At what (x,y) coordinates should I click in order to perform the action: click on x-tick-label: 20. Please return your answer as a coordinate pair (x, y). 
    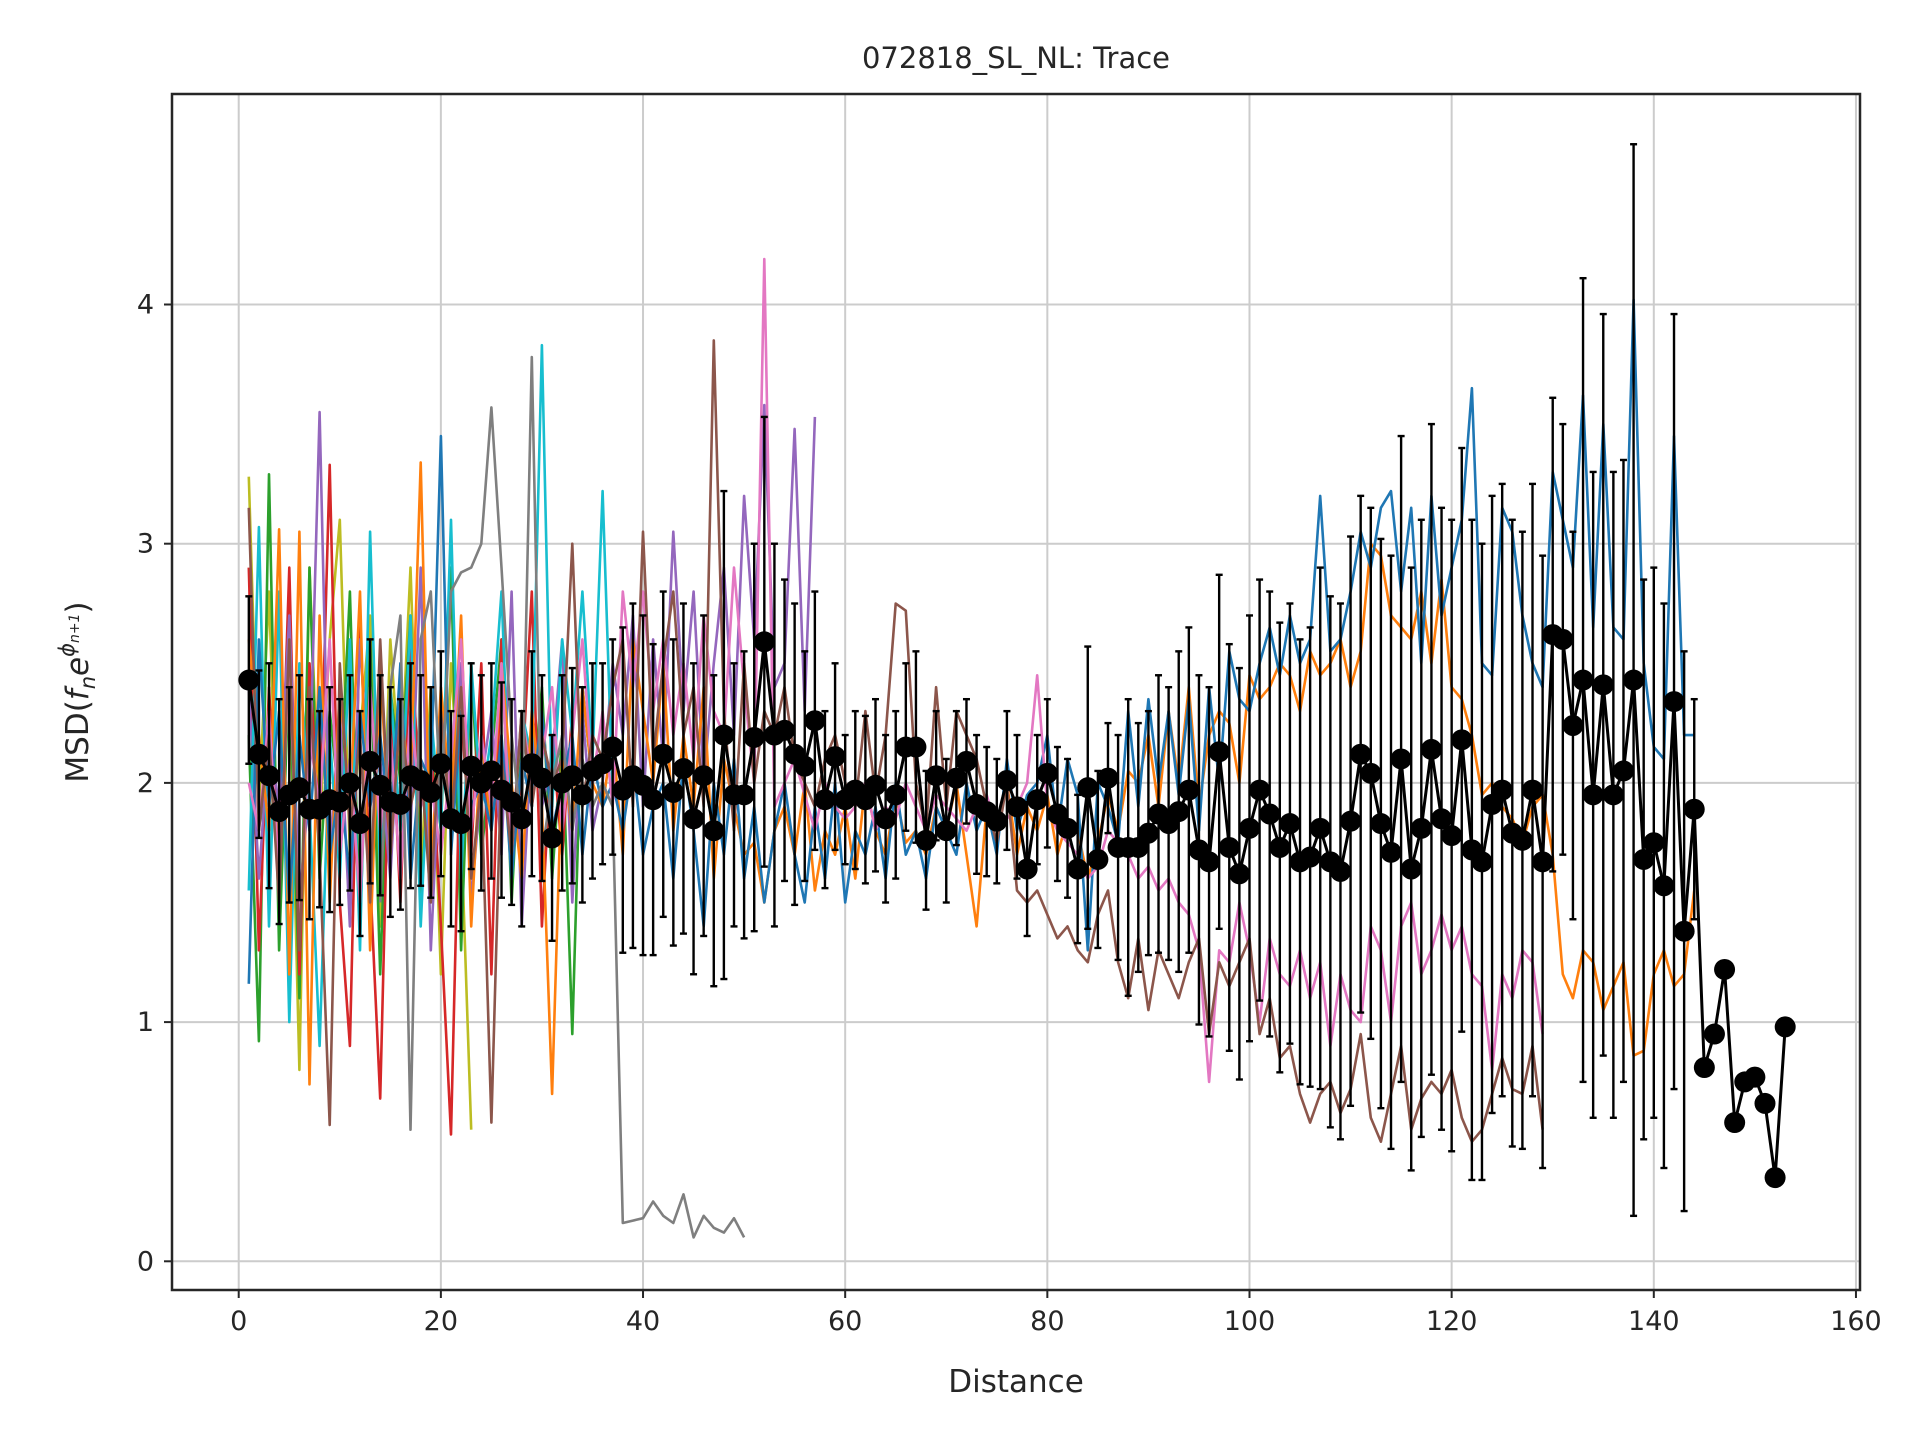
    Looking at the image, I should click on (441, 1321).